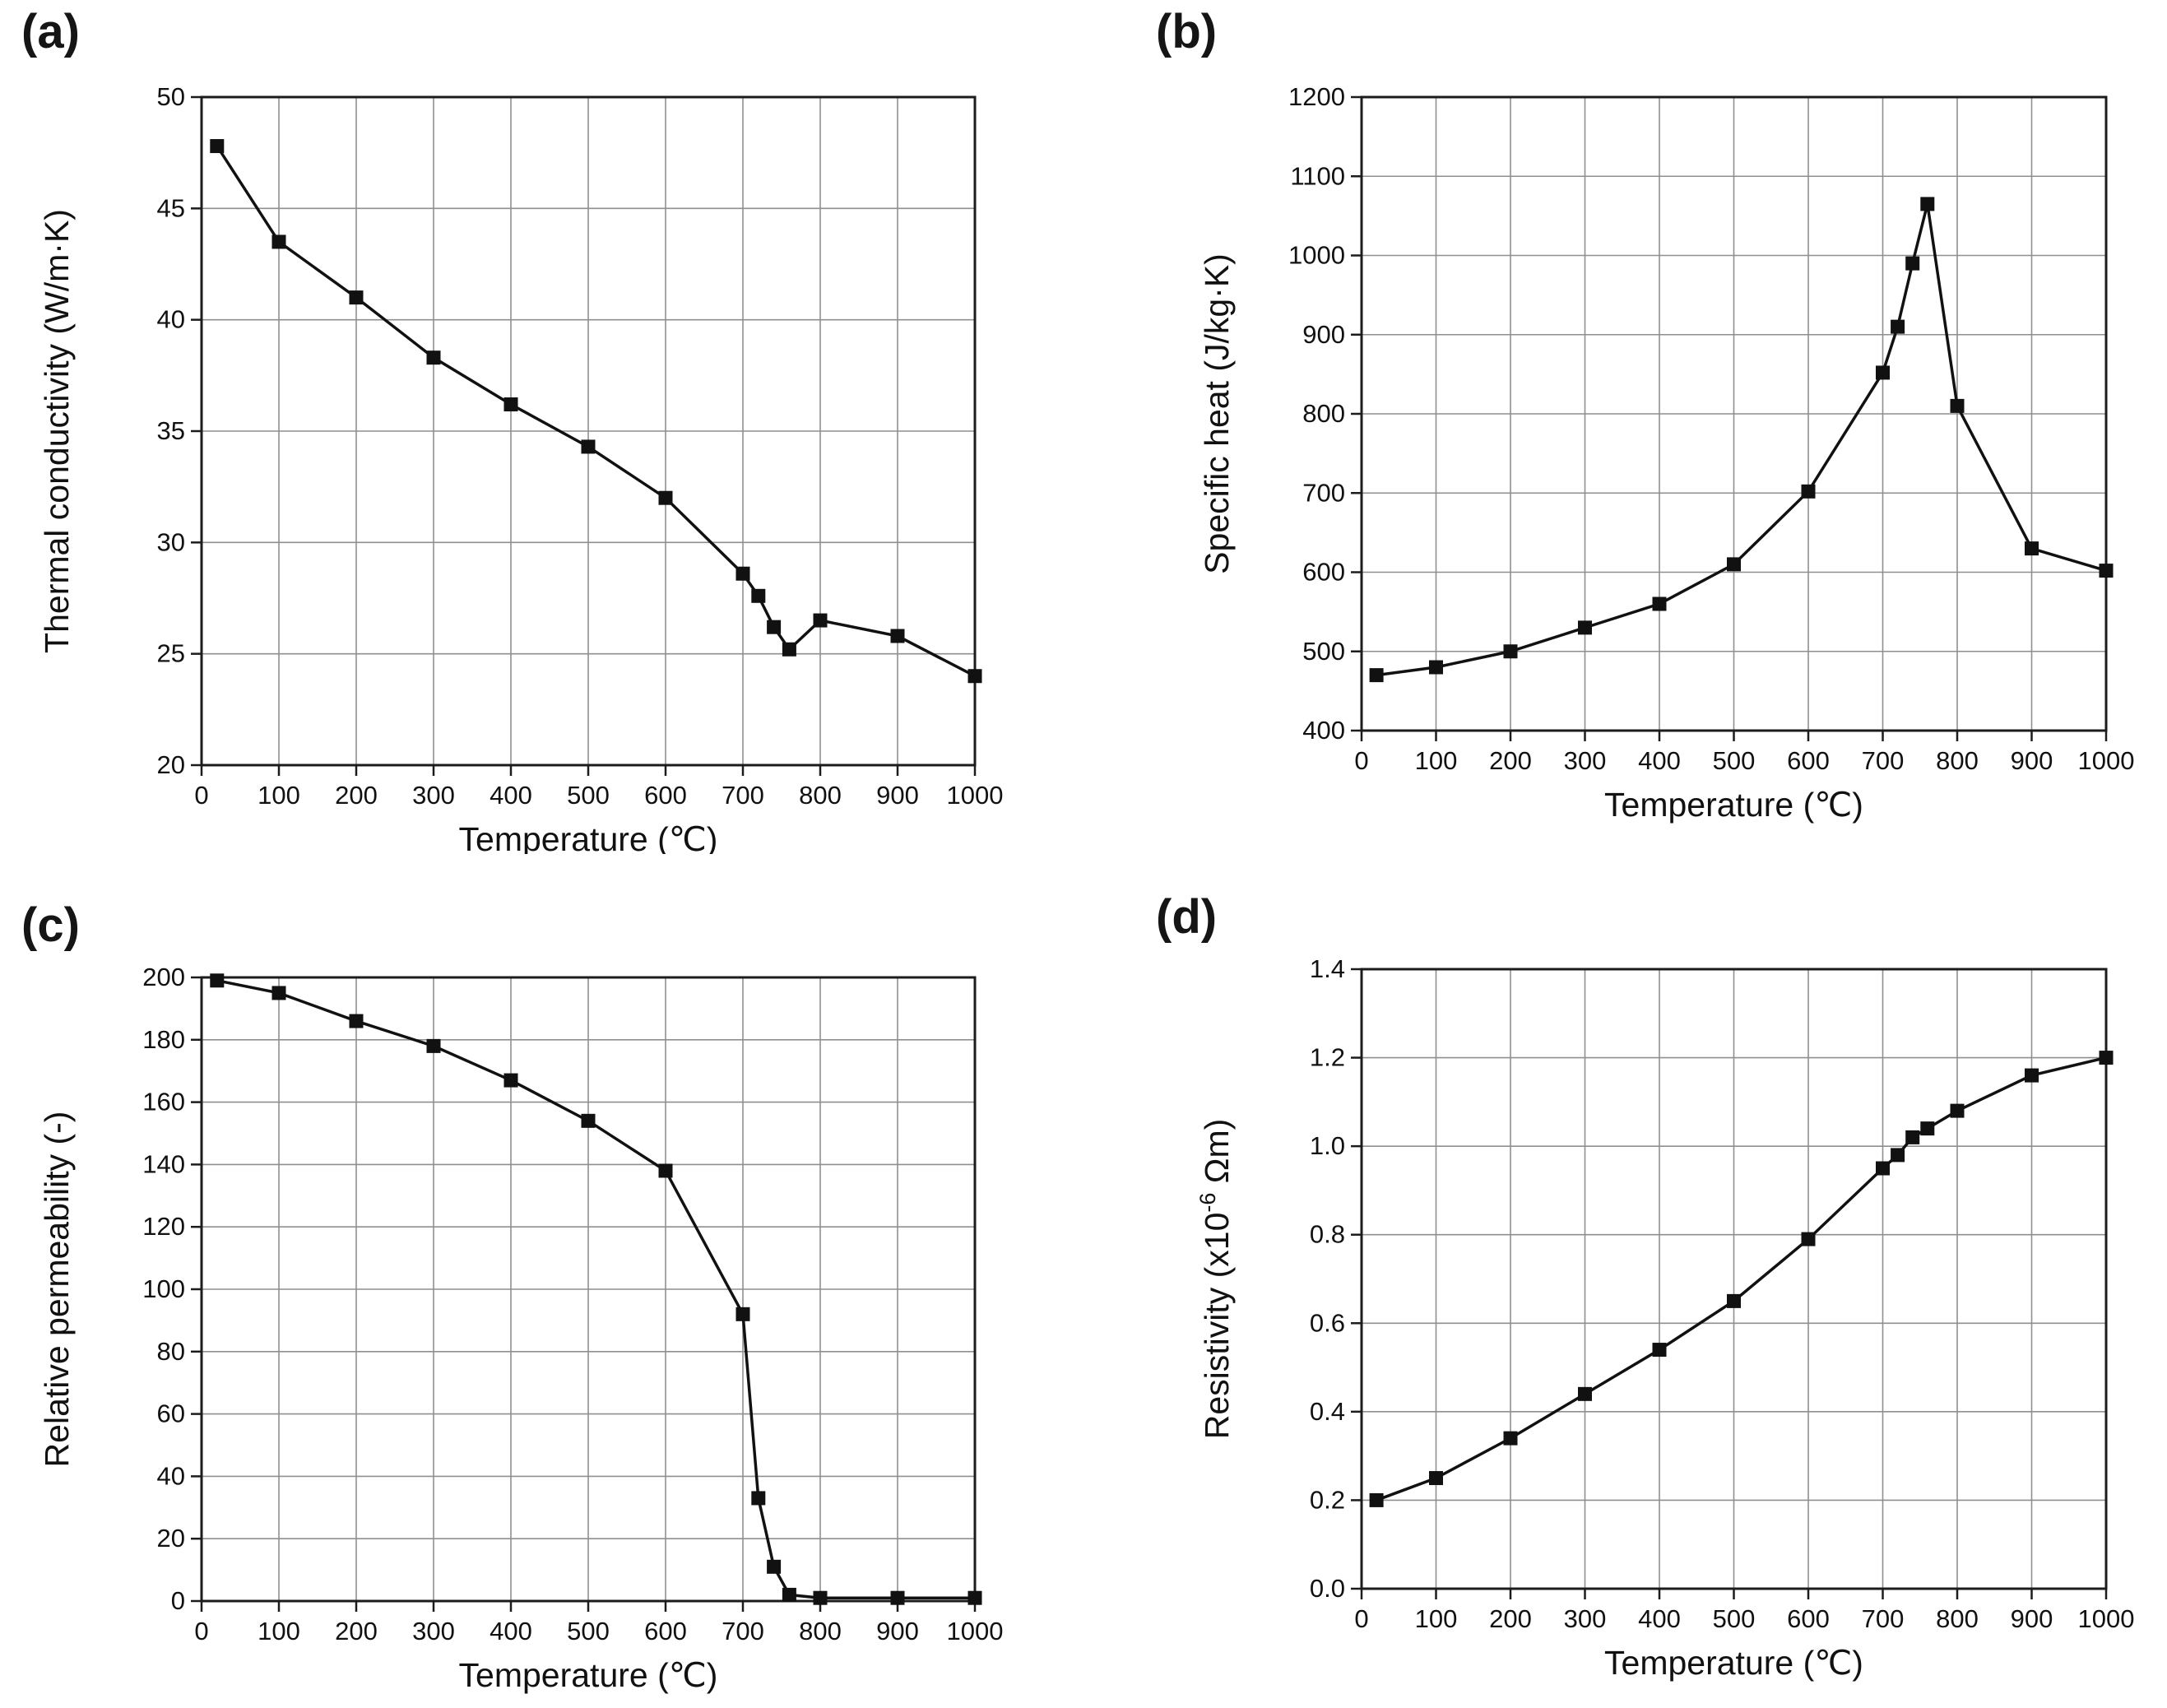 The image size is (2167, 1708). I want to click on y-tick-label: 140, so click(163, 1163).